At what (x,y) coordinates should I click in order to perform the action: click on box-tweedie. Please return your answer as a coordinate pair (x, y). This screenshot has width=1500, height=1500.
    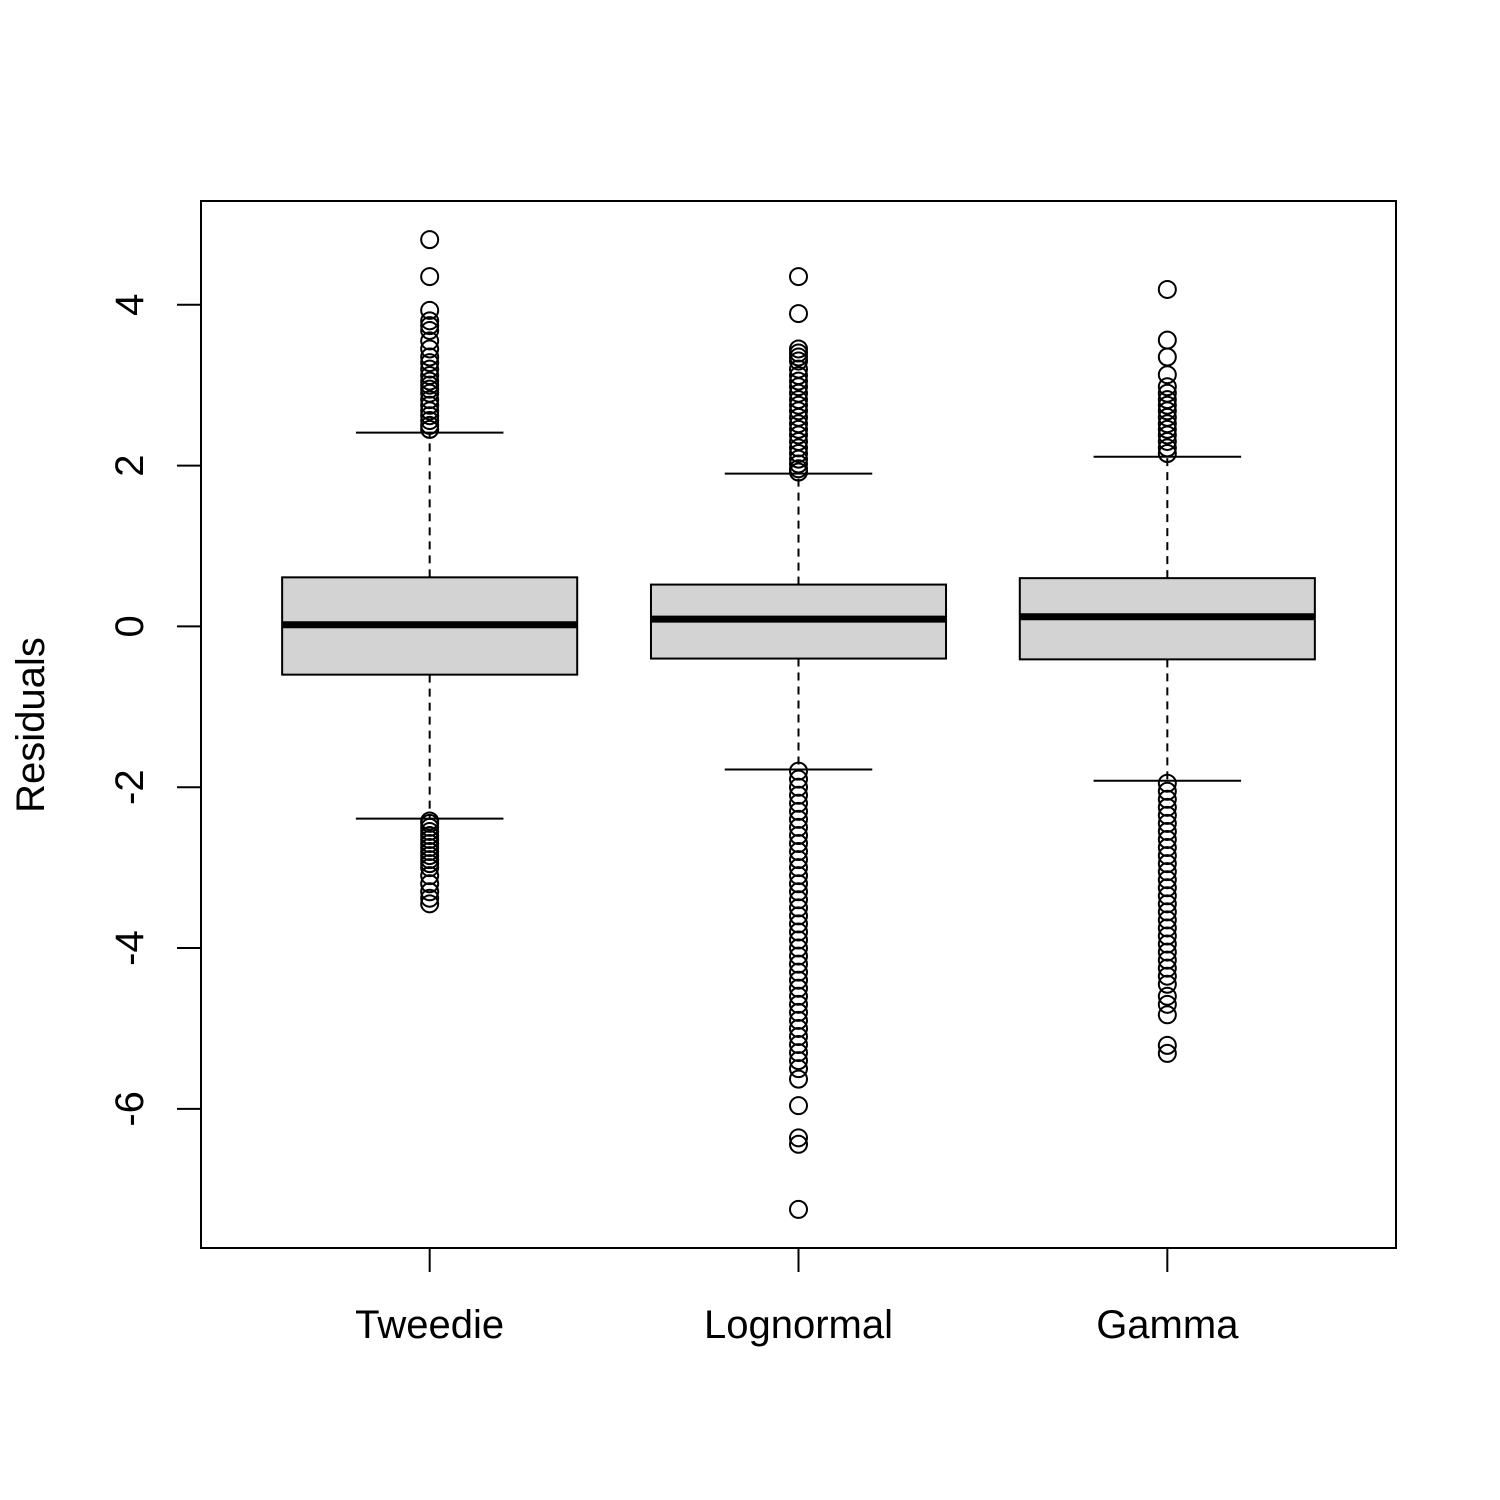
    Looking at the image, I should click on (430, 572).